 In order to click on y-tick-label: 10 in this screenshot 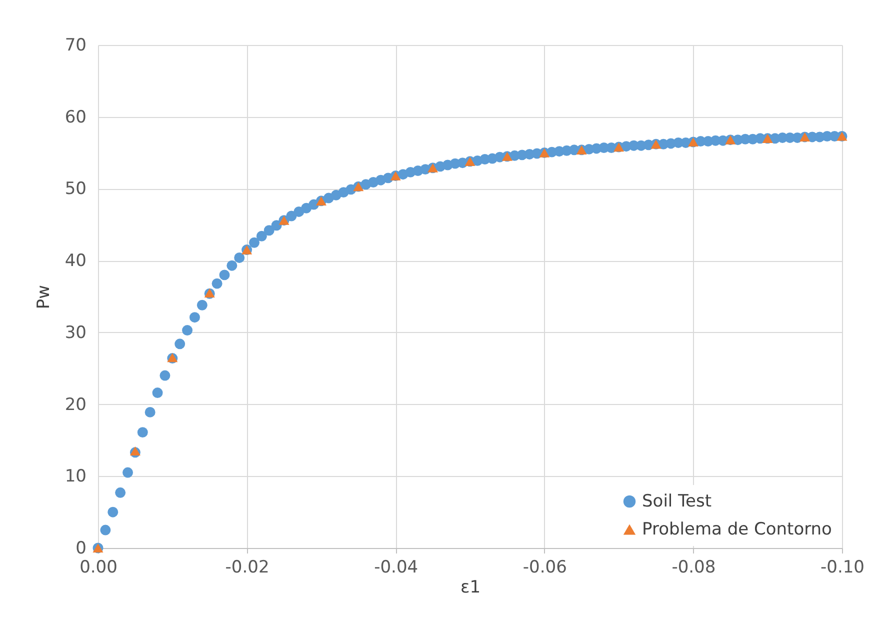, I will do `click(75, 476)`.